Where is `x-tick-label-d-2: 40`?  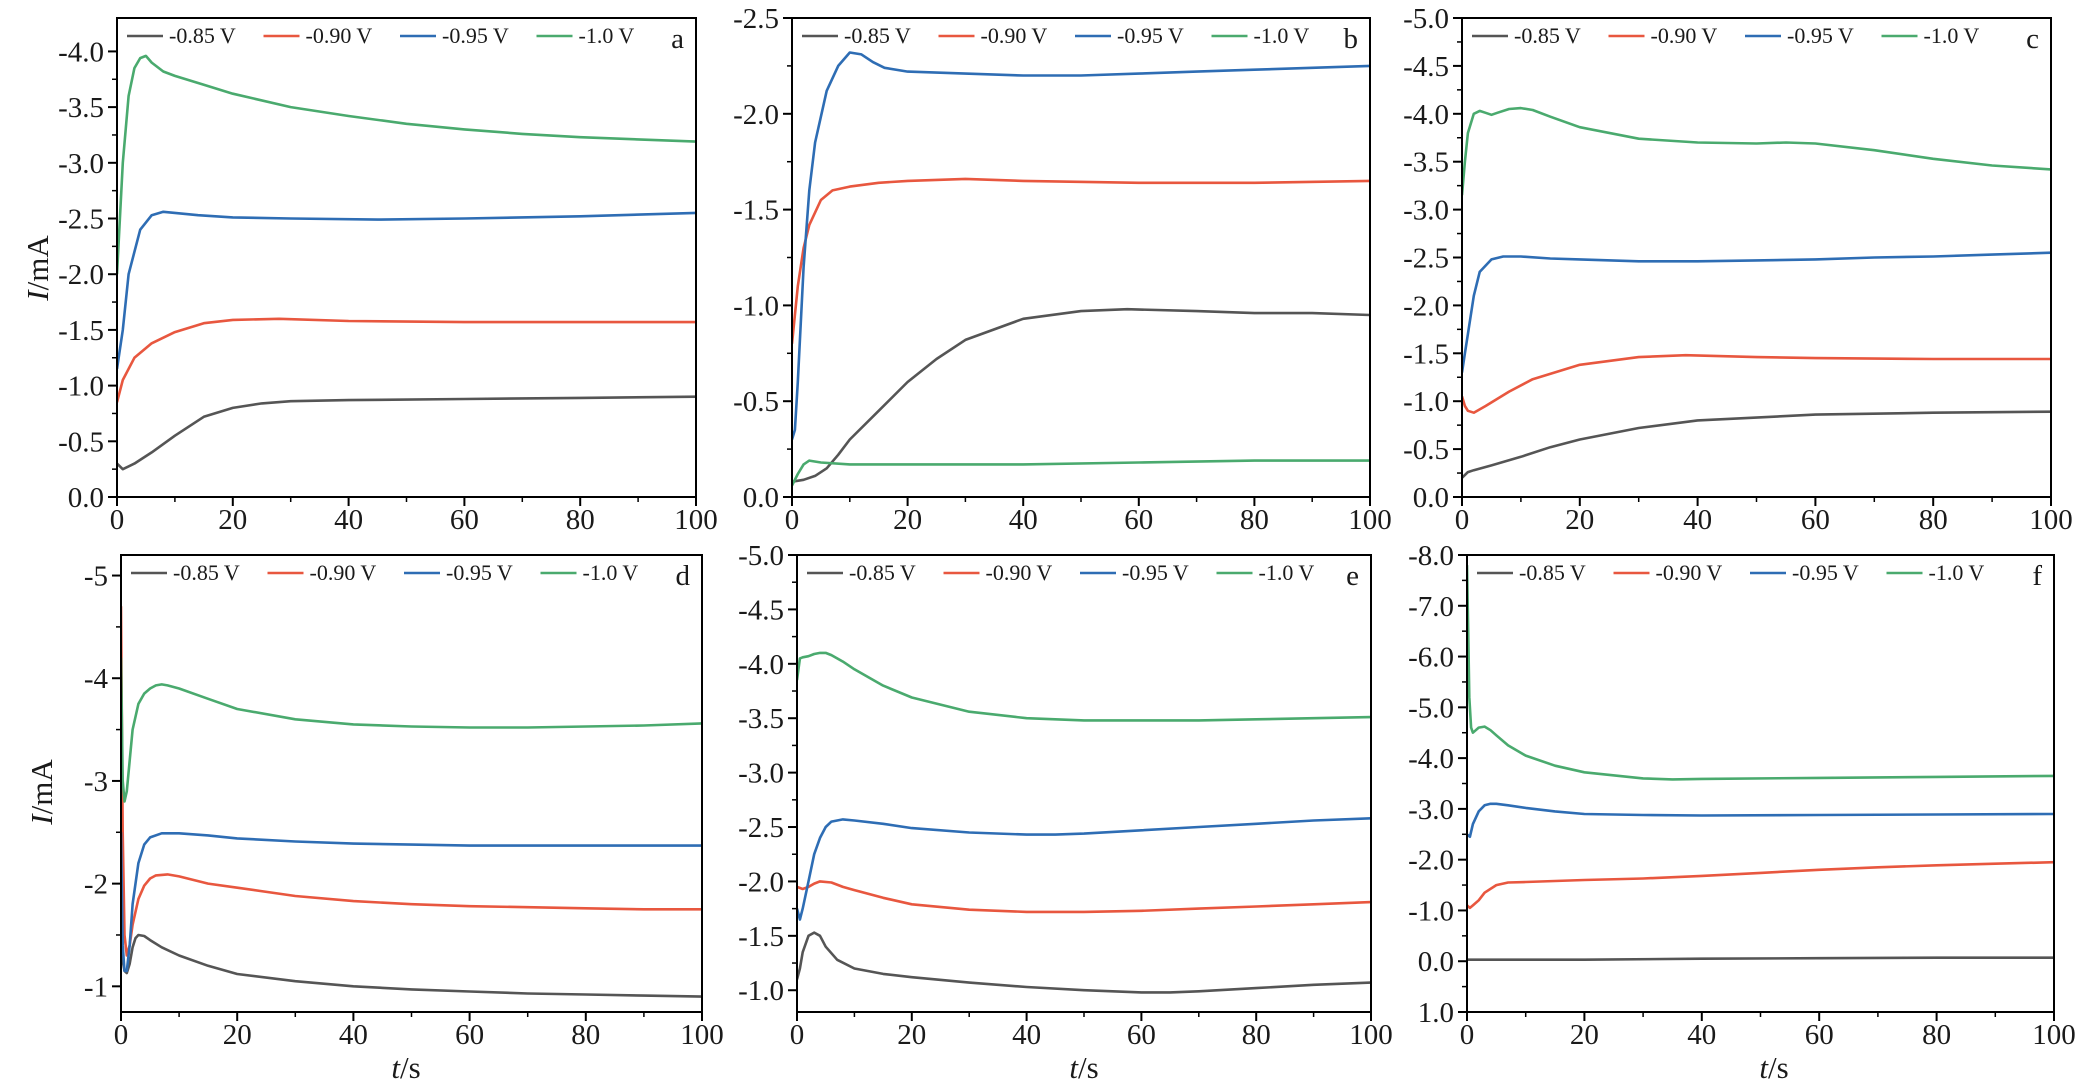 x-tick-label-d-2: 40 is located at coordinates (353, 1035).